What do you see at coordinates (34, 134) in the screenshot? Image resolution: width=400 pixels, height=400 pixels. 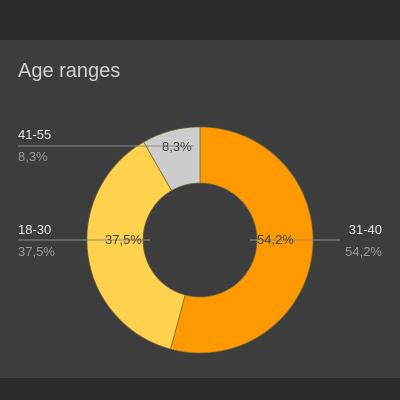 I see `legend-name-41-55: 41-55` at bounding box center [34, 134].